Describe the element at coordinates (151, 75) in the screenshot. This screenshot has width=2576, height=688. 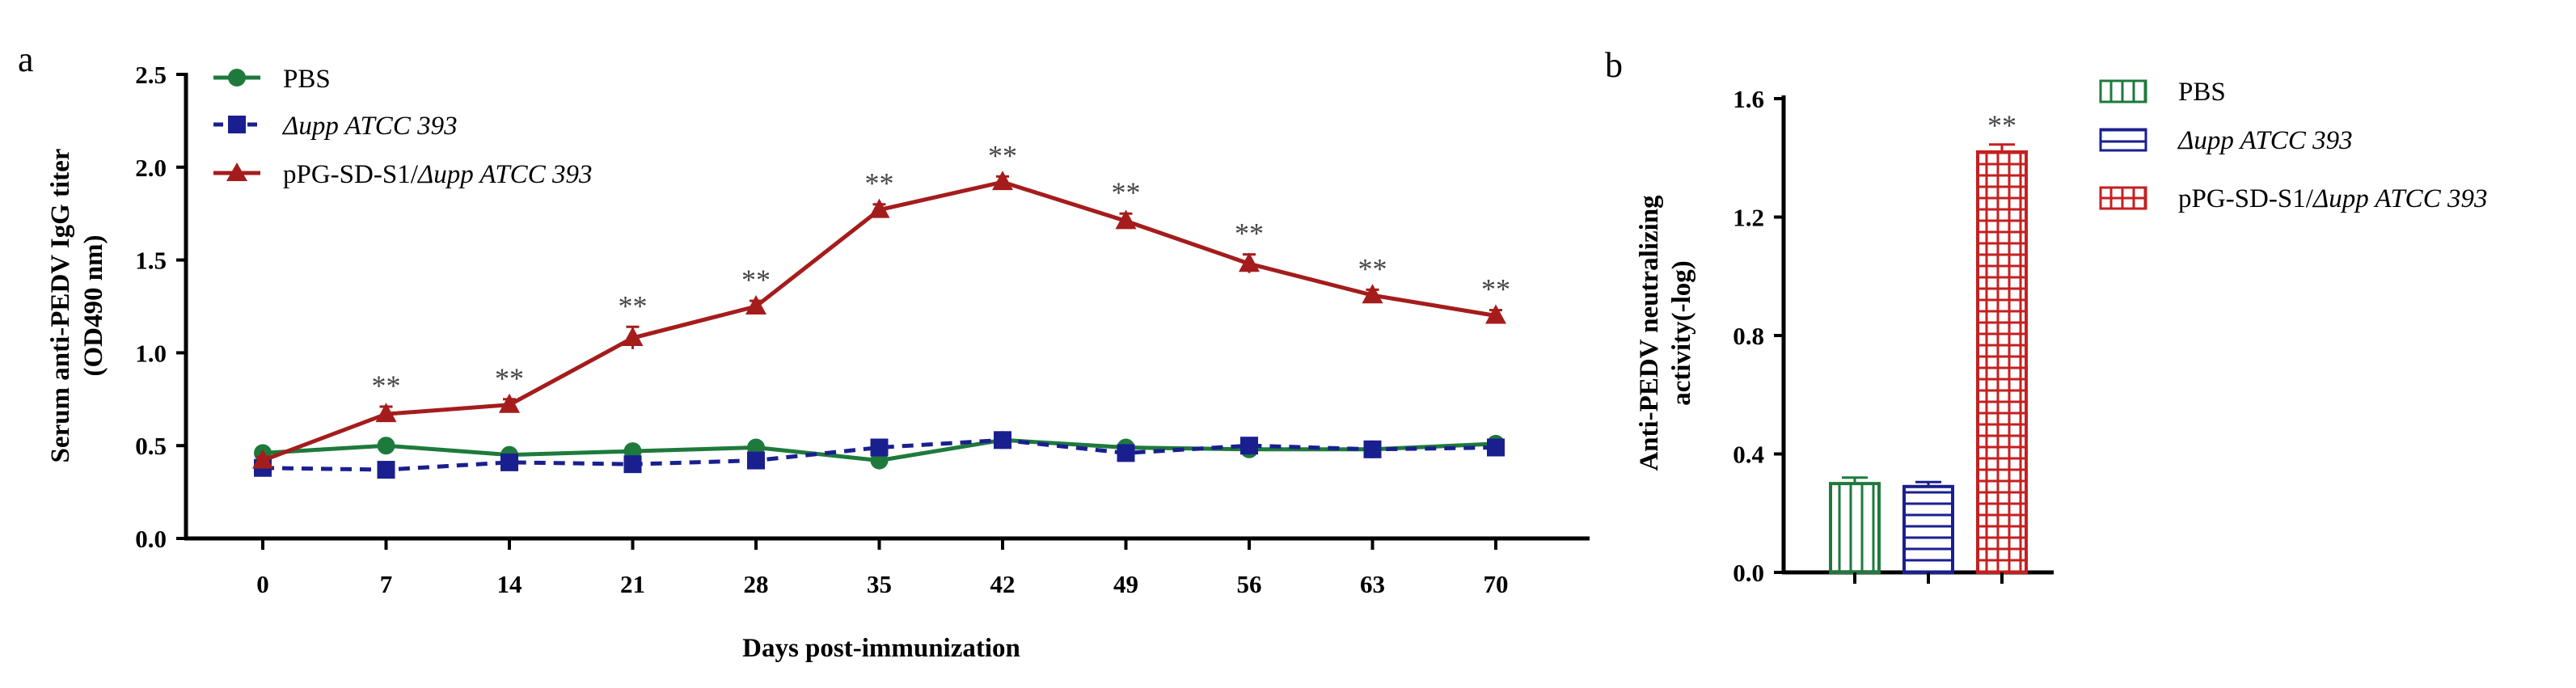
I see `a-ytick-label: 2.5` at that location.